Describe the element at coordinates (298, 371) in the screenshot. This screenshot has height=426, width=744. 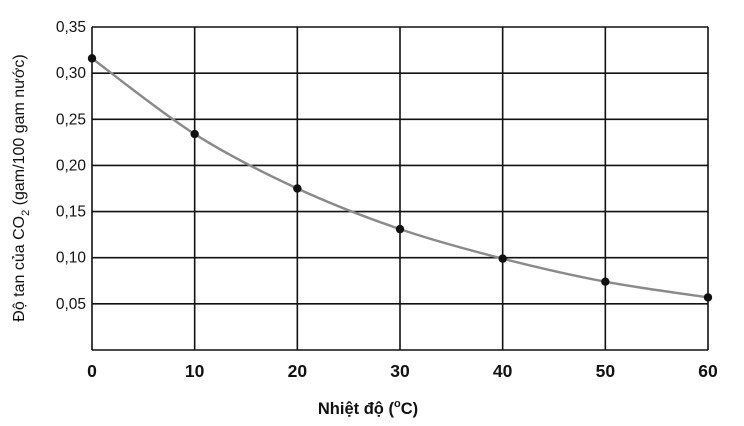
I see `x-tick-label-2: 20` at that location.